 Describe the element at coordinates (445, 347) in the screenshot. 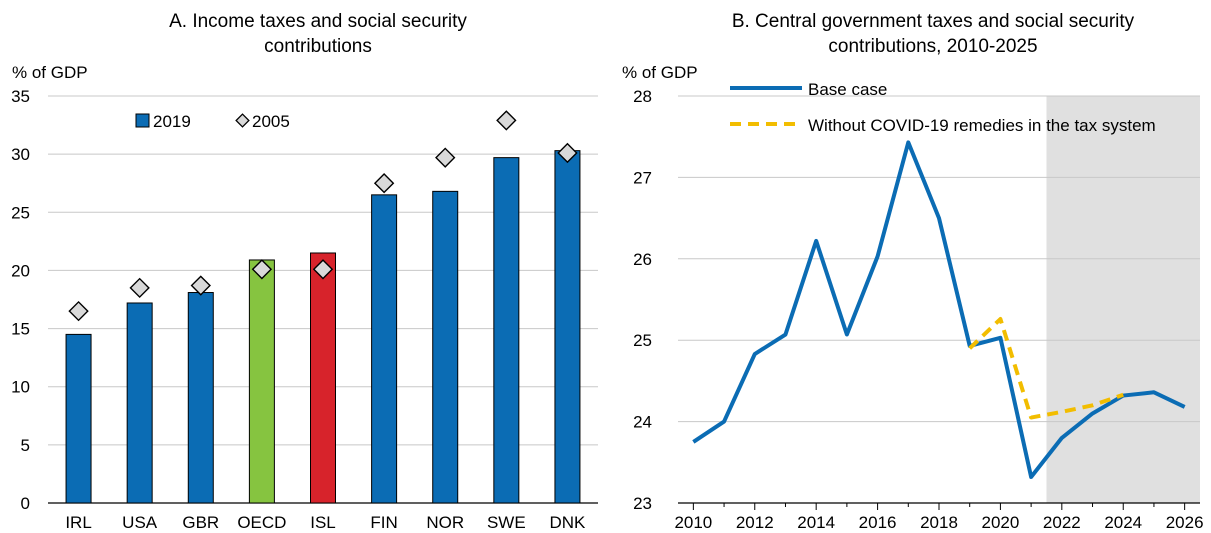

I see `bar-2019-nor` at that location.